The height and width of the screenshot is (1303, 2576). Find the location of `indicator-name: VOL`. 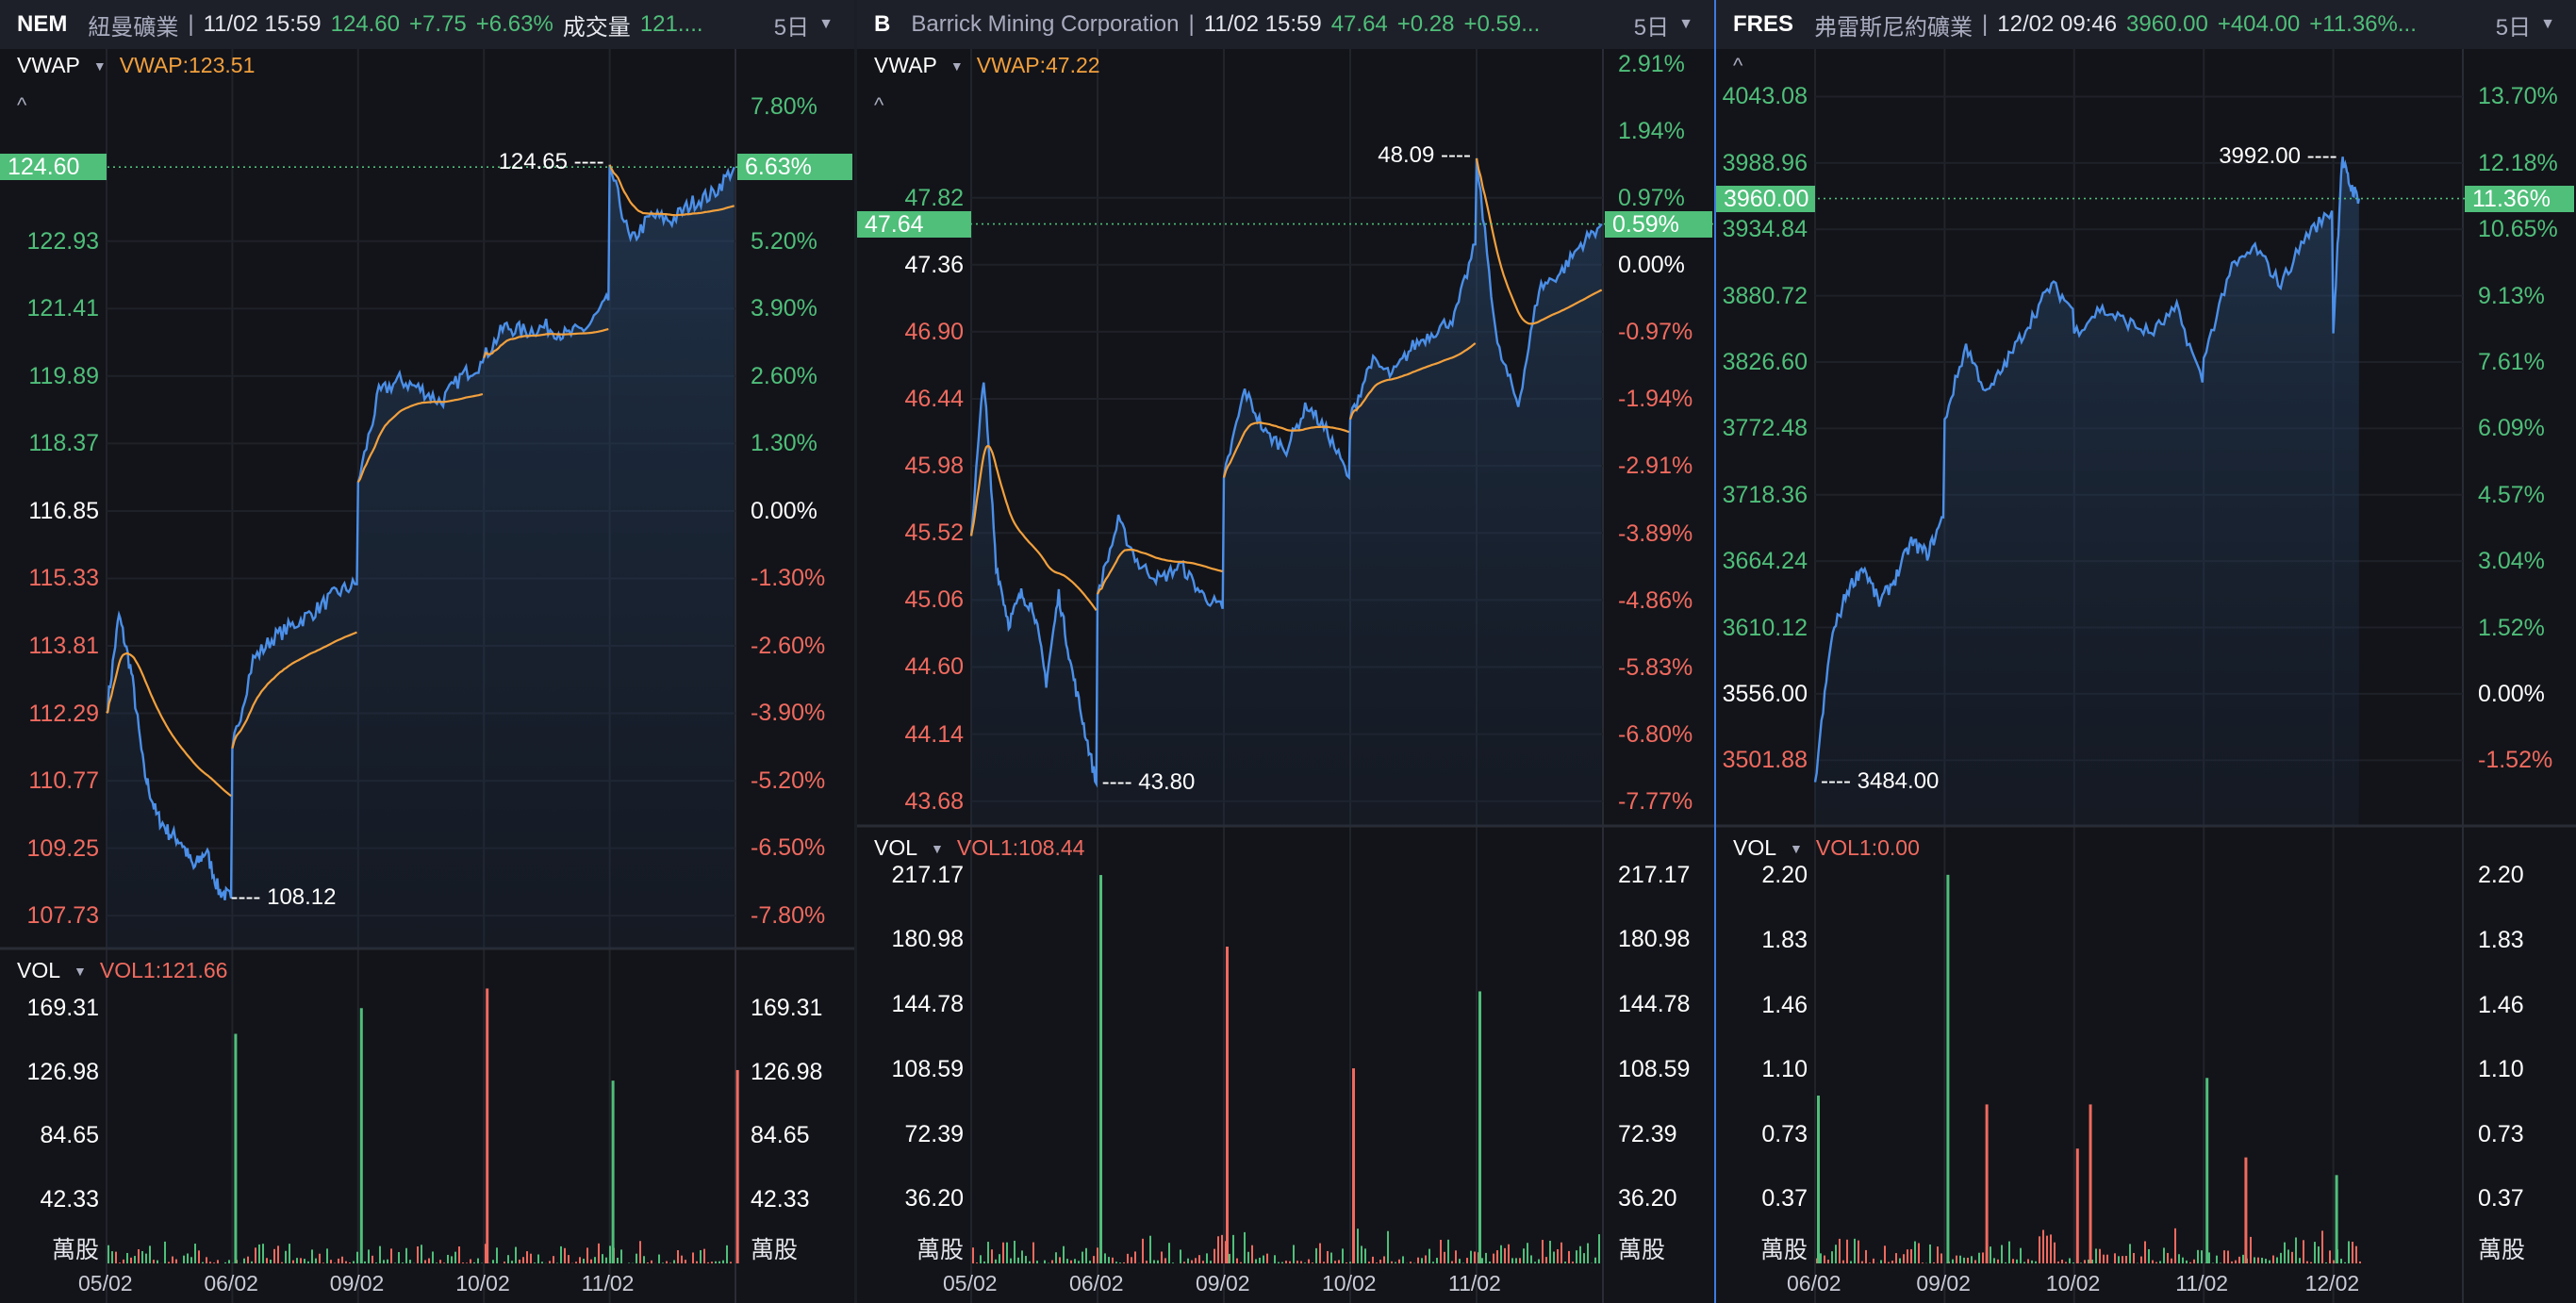

indicator-name: VOL is located at coordinates (39, 970).